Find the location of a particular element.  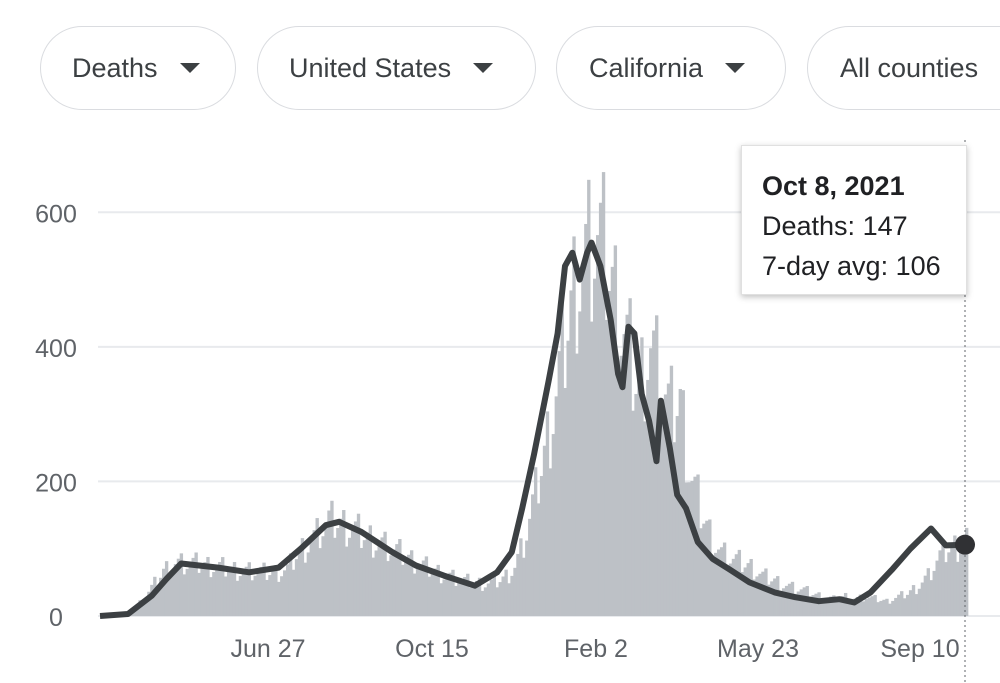

x-tick-label: Jun 27 is located at coordinates (267, 649).